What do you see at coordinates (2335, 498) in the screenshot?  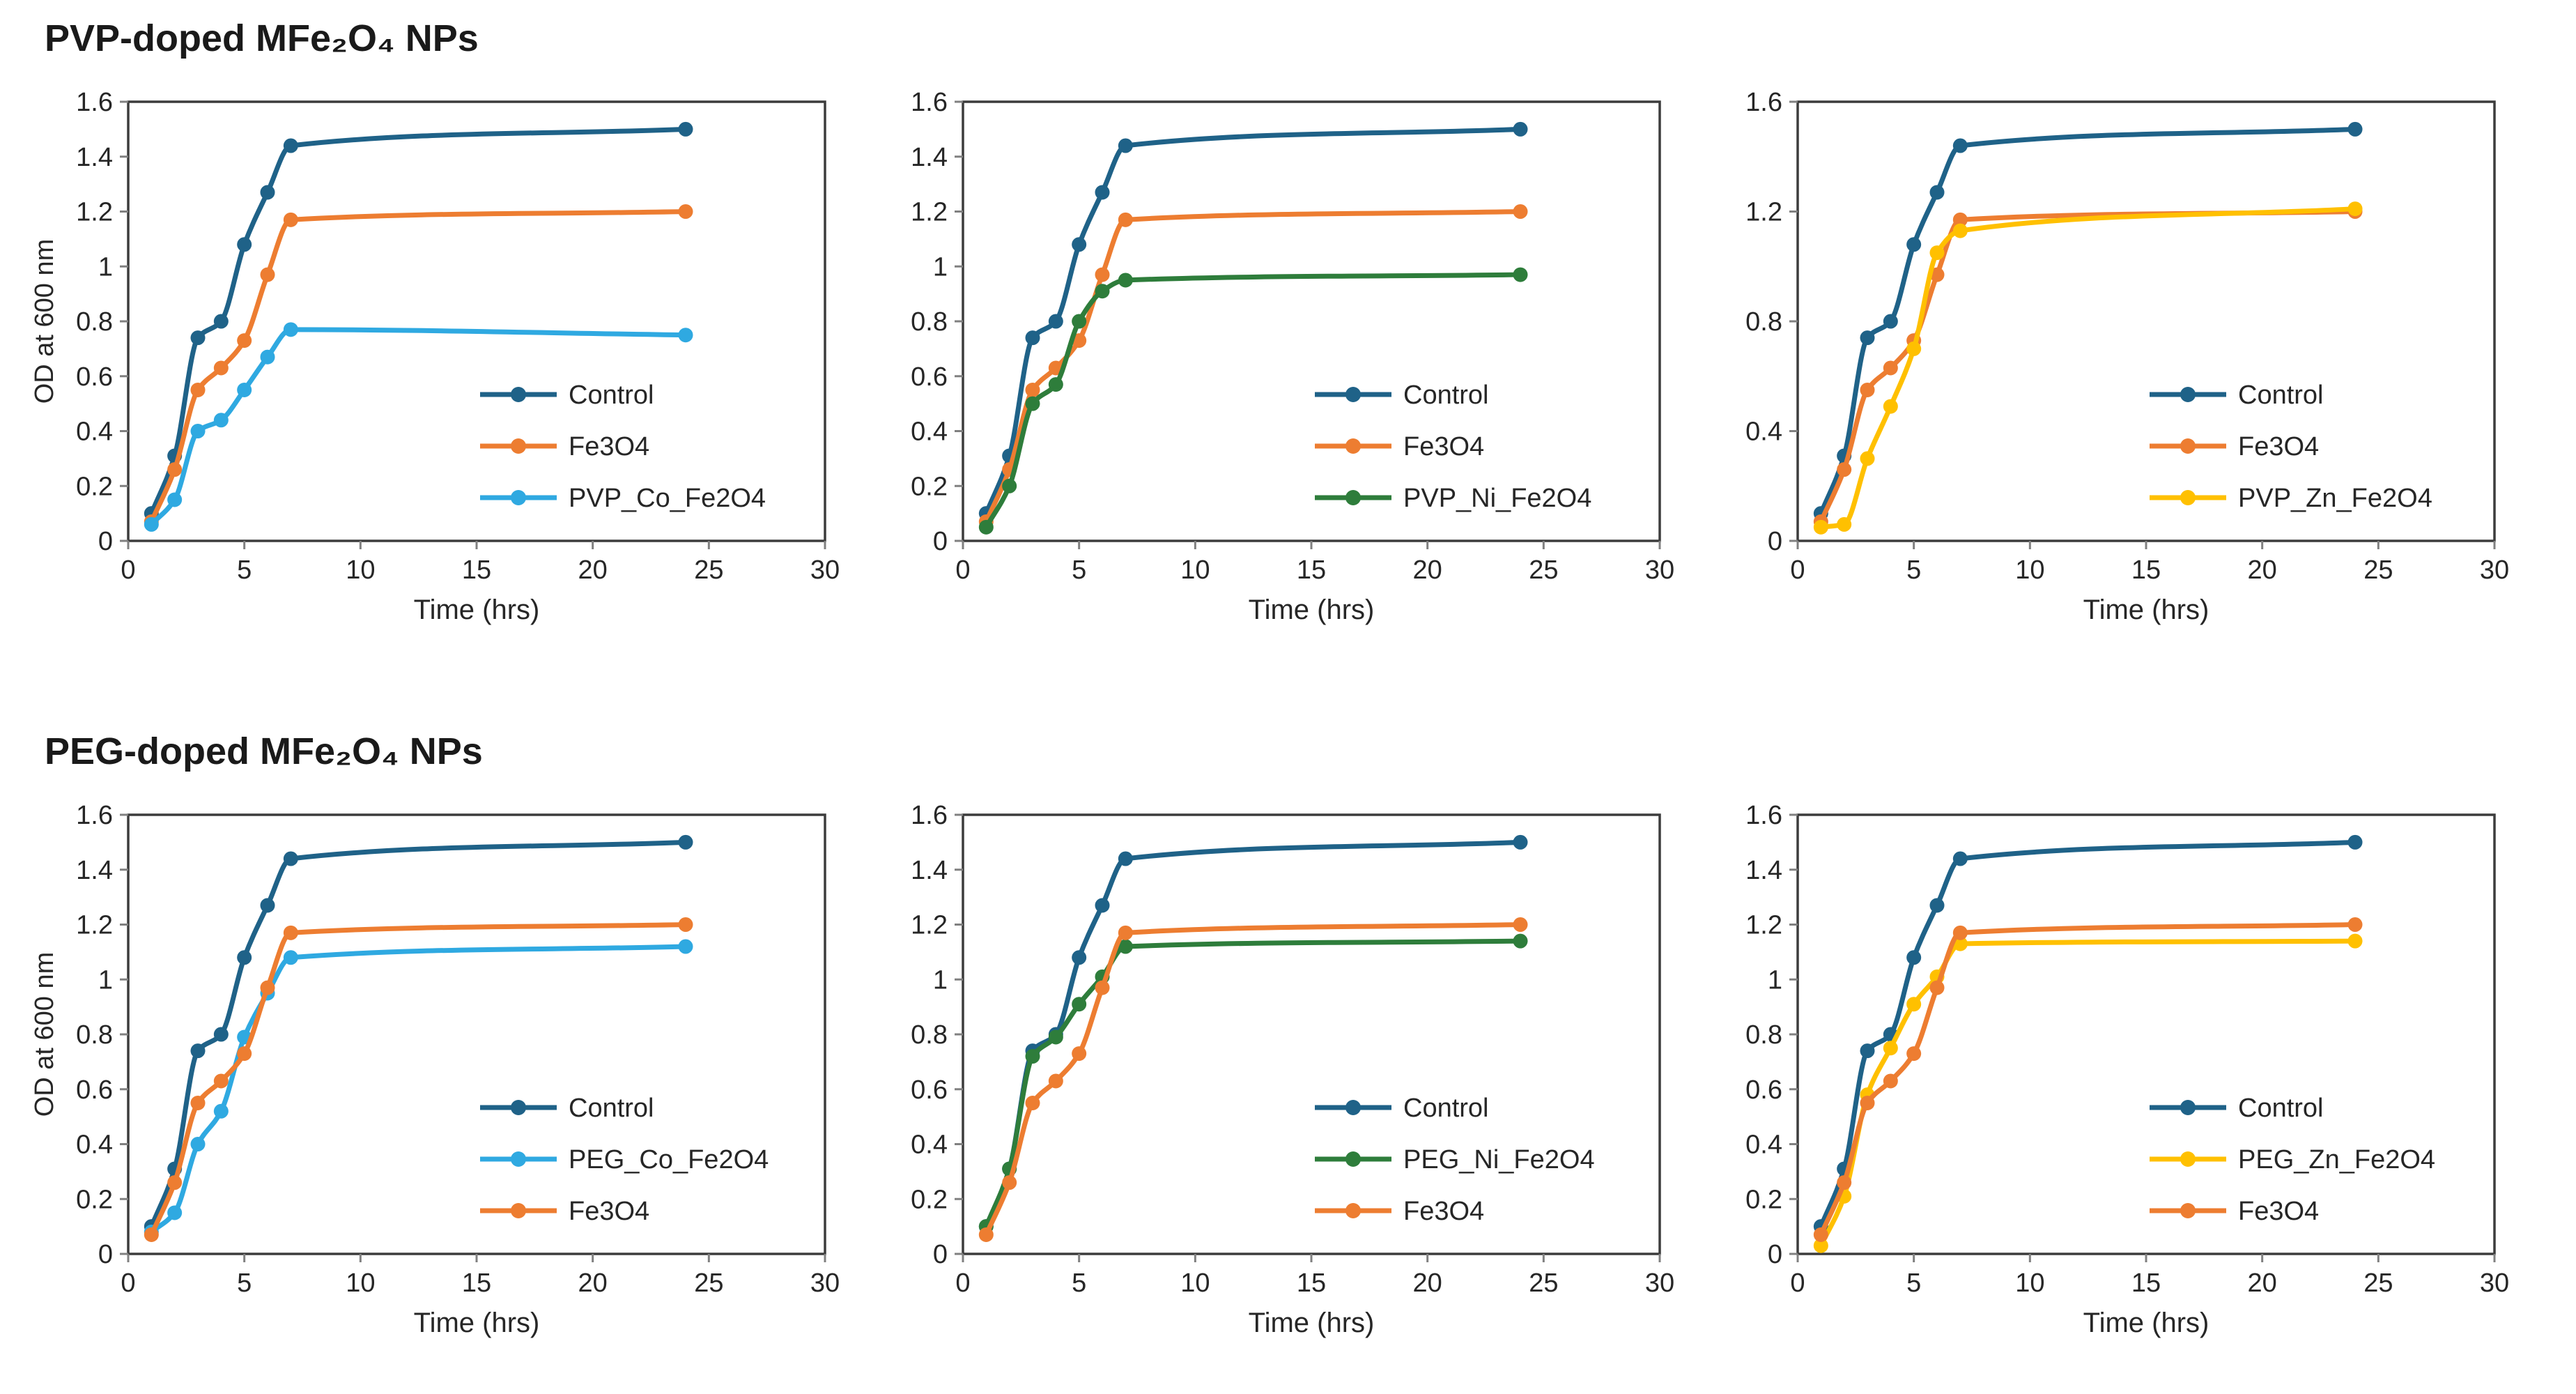 I see `legend-label: PVP_Zn_Fe2O4` at bounding box center [2335, 498].